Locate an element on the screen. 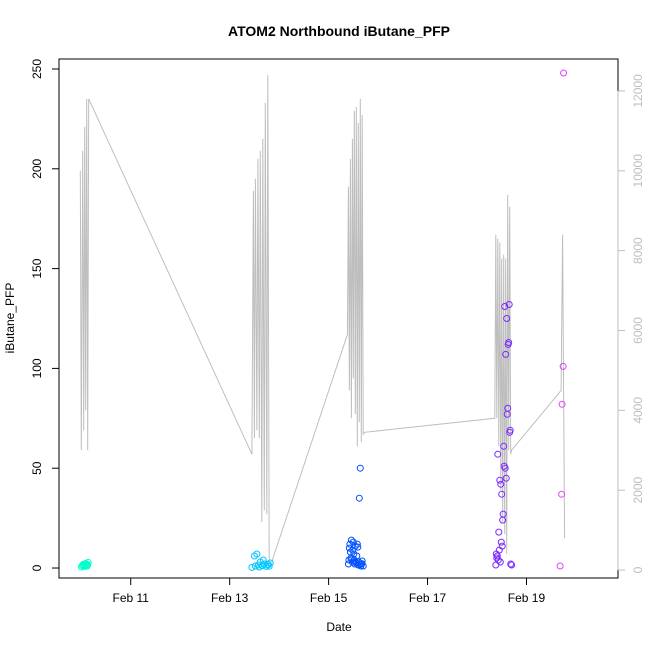  y-axis-label: iButane_PFP is located at coordinates (10, 318).